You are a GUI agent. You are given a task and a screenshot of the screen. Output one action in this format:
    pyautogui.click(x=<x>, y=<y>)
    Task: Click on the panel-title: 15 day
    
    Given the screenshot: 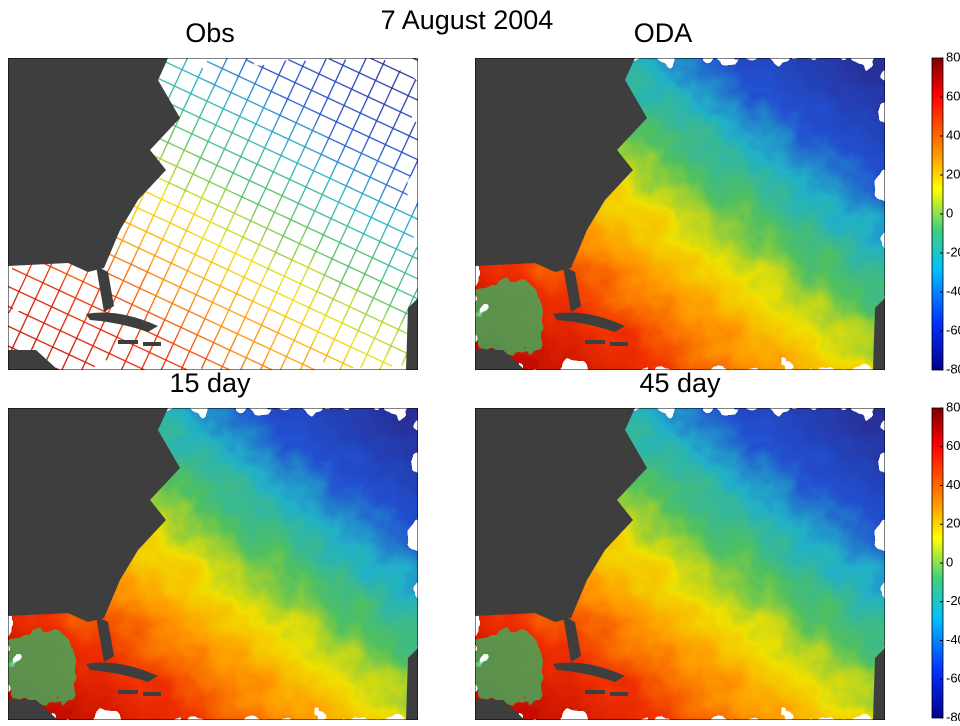 What is the action you would take?
    pyautogui.click(x=210, y=383)
    